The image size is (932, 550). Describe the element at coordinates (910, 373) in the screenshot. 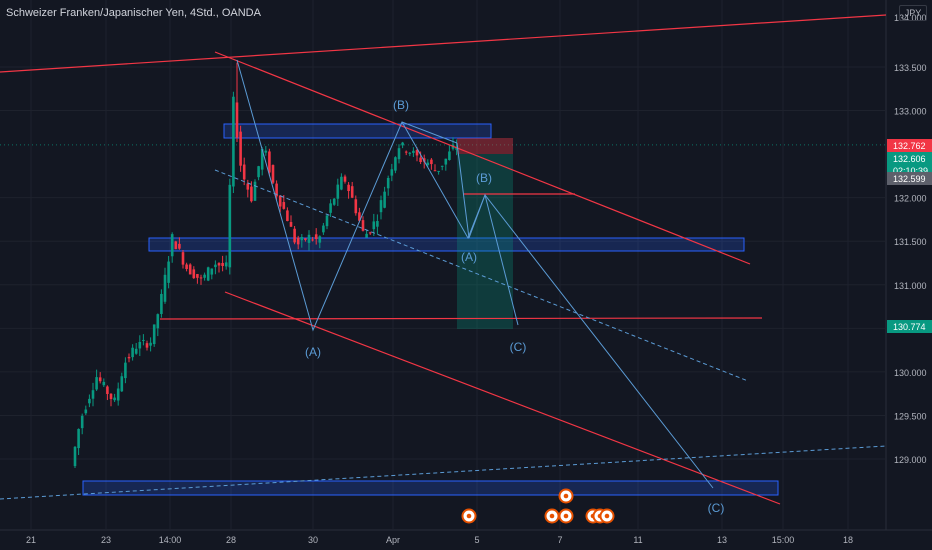

I see `y-tick-label: 130.000` at that location.